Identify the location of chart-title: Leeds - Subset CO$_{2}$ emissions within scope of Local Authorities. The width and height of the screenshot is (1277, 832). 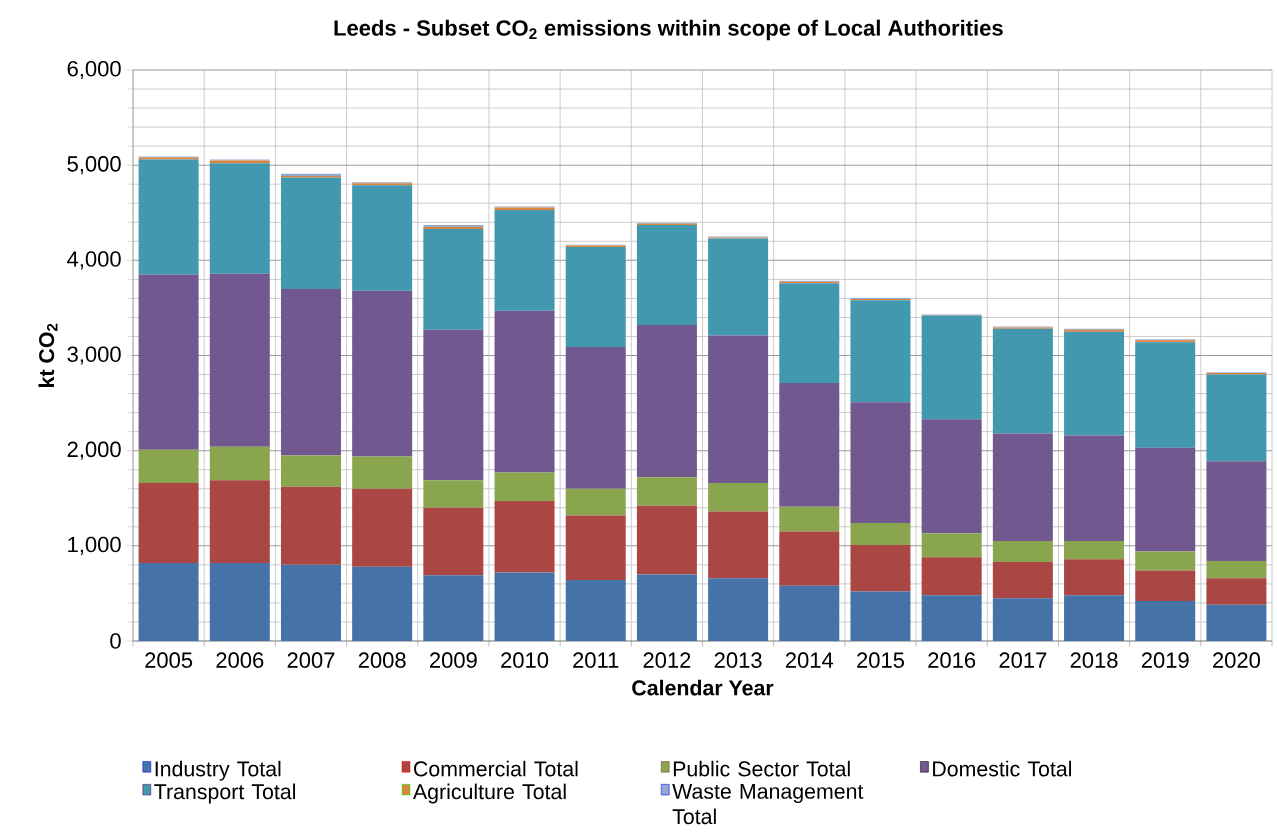
(668, 30).